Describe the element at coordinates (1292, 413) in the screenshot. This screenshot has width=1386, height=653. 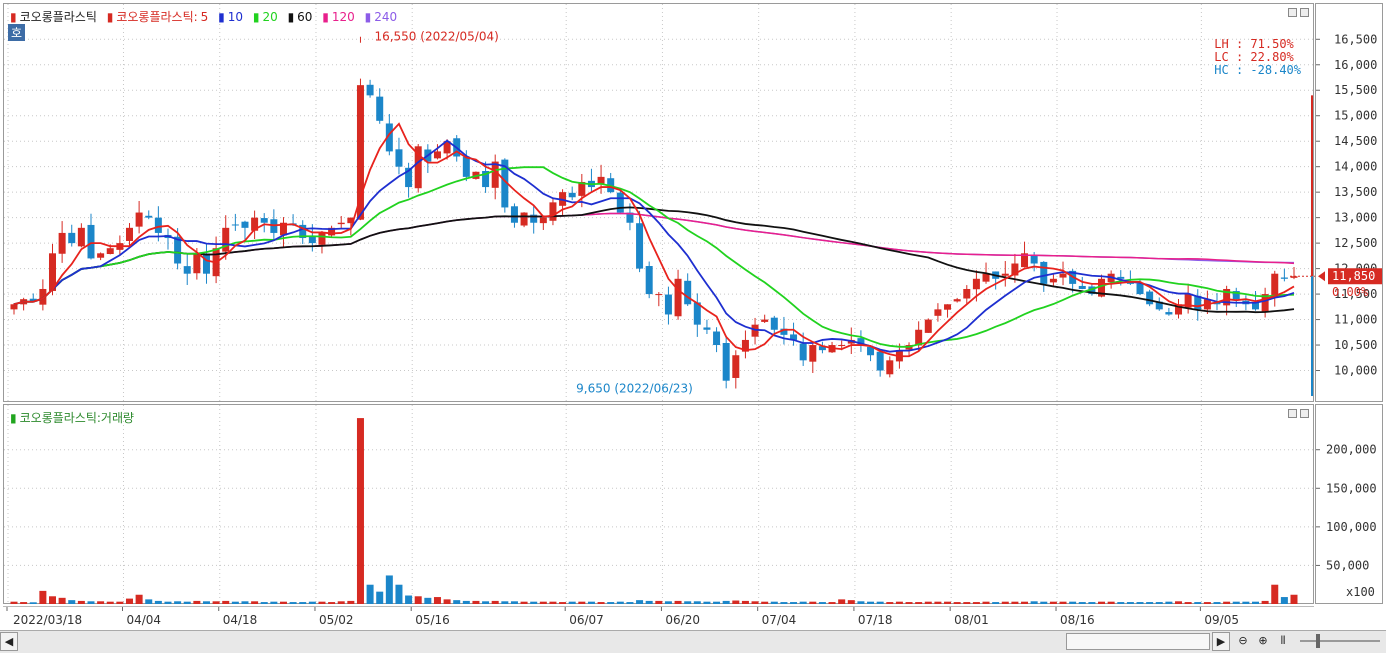
I see `volume-minimize-button` at that location.